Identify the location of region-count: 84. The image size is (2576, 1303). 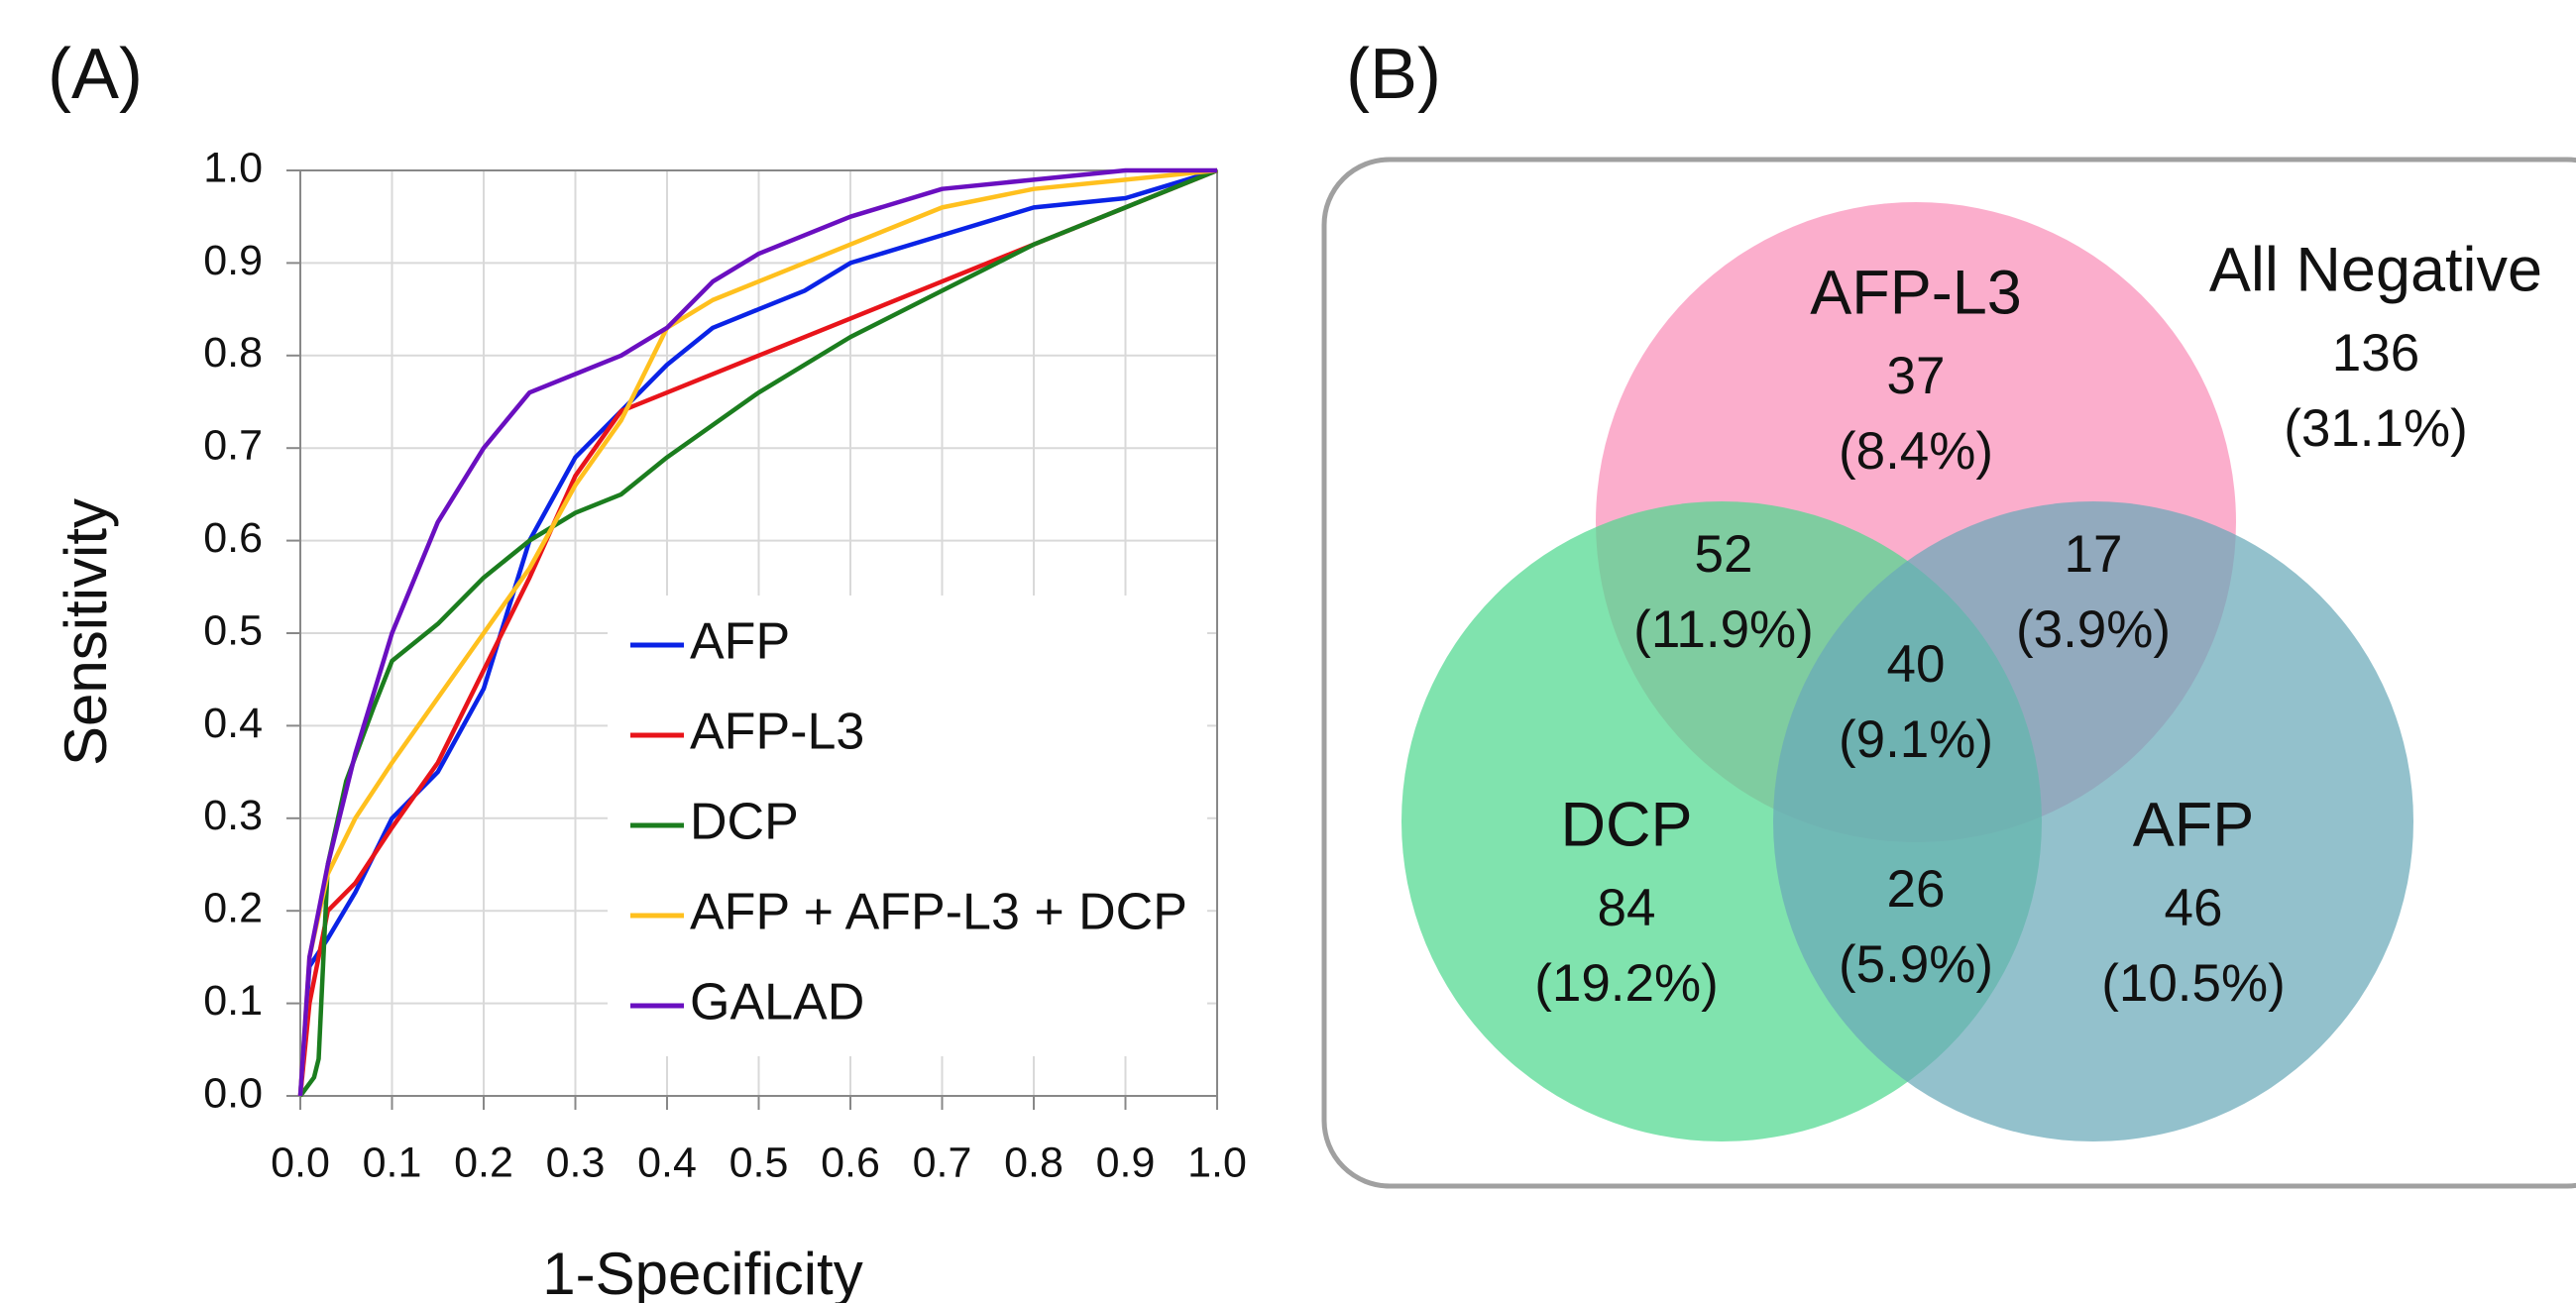
(1627, 908).